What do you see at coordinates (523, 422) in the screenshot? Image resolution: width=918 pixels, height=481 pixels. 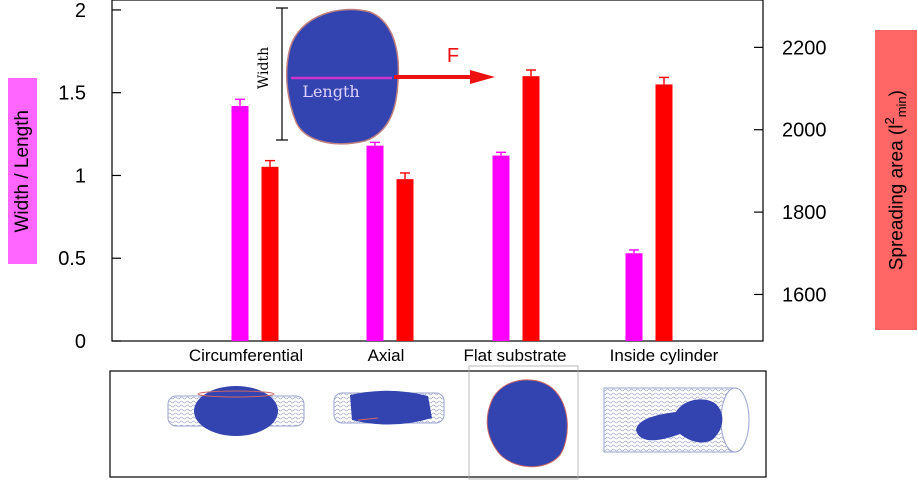 I see `cell-on-flat-substrate-image` at bounding box center [523, 422].